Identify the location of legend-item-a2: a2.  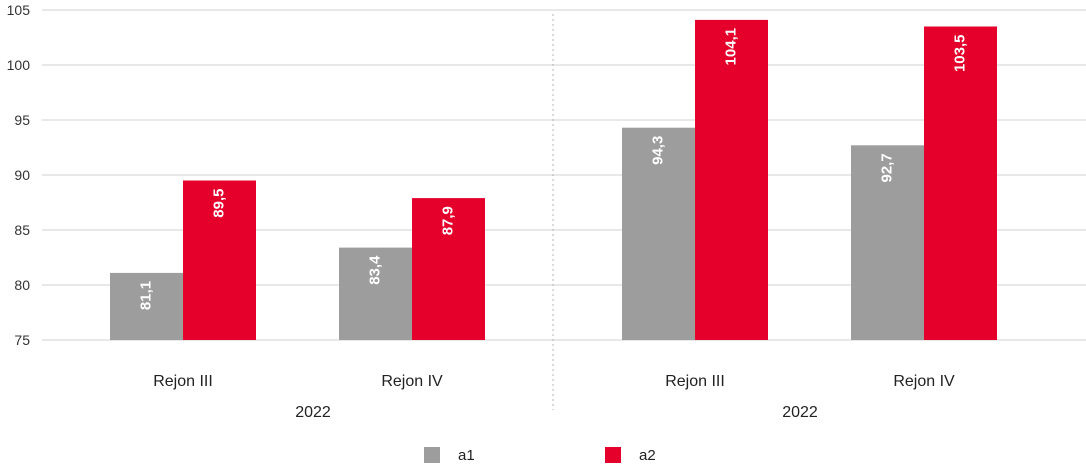
(630, 455).